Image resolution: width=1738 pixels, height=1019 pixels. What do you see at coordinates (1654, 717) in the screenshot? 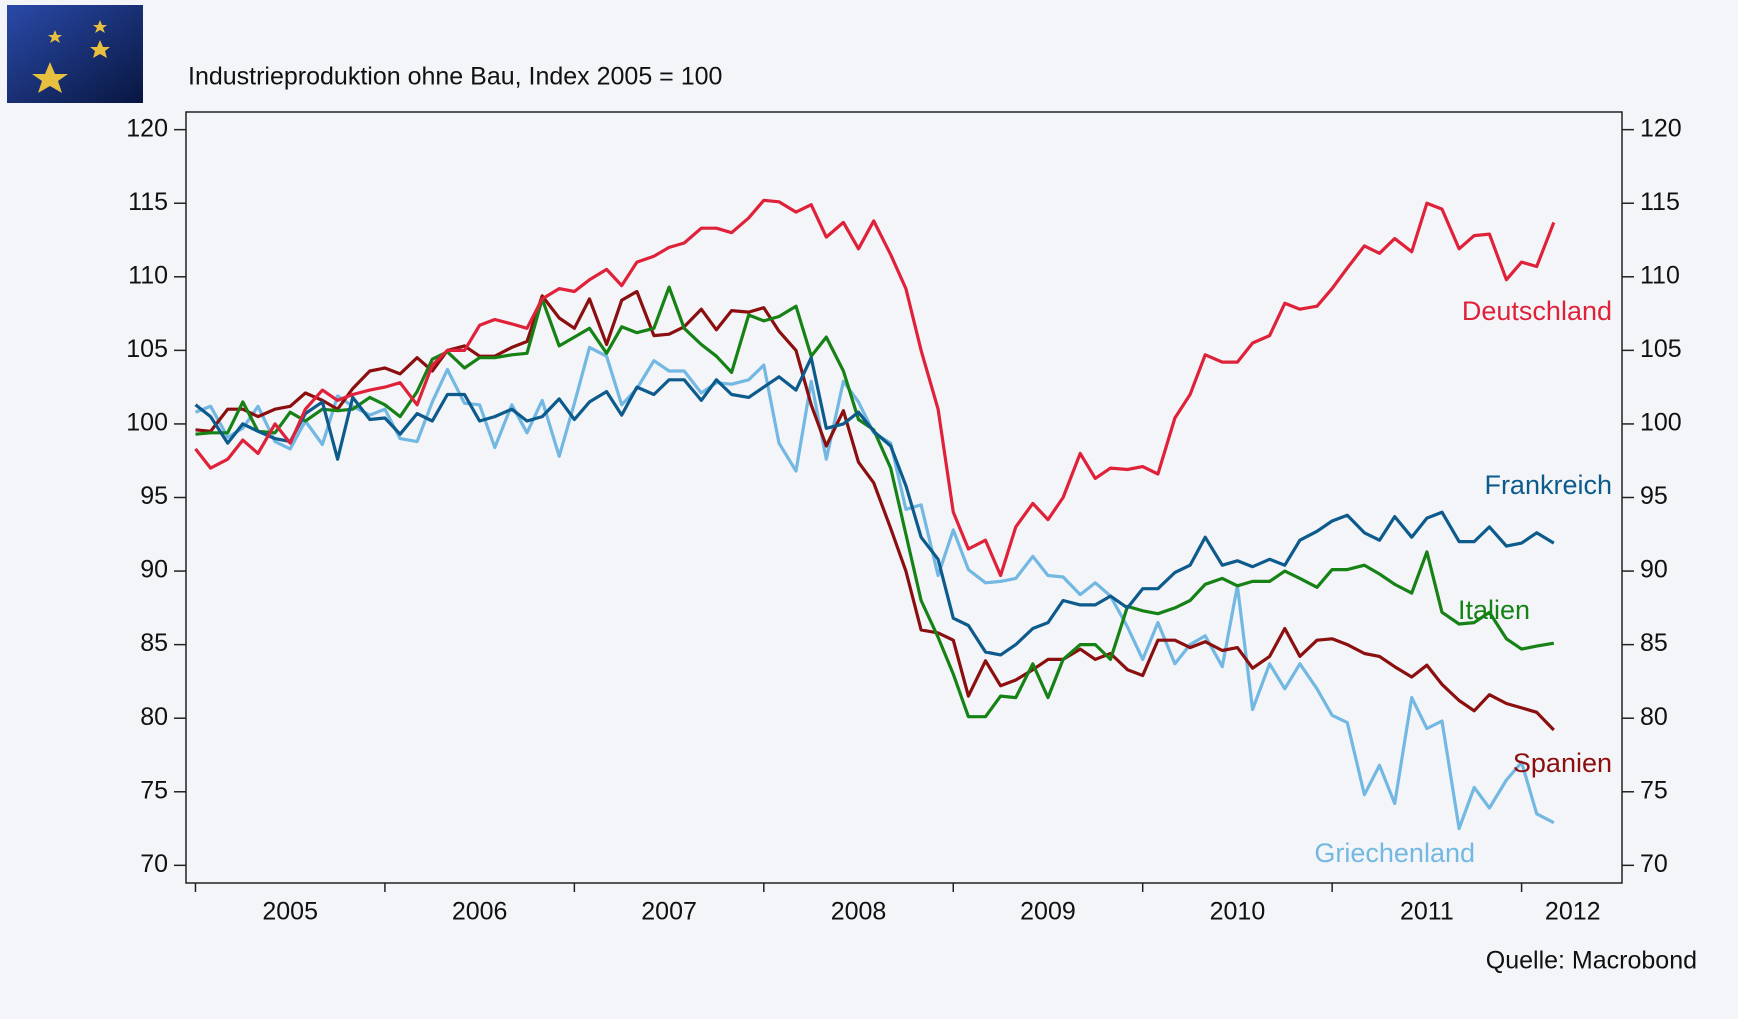
I see `y2-tick-label: 80` at bounding box center [1654, 717].